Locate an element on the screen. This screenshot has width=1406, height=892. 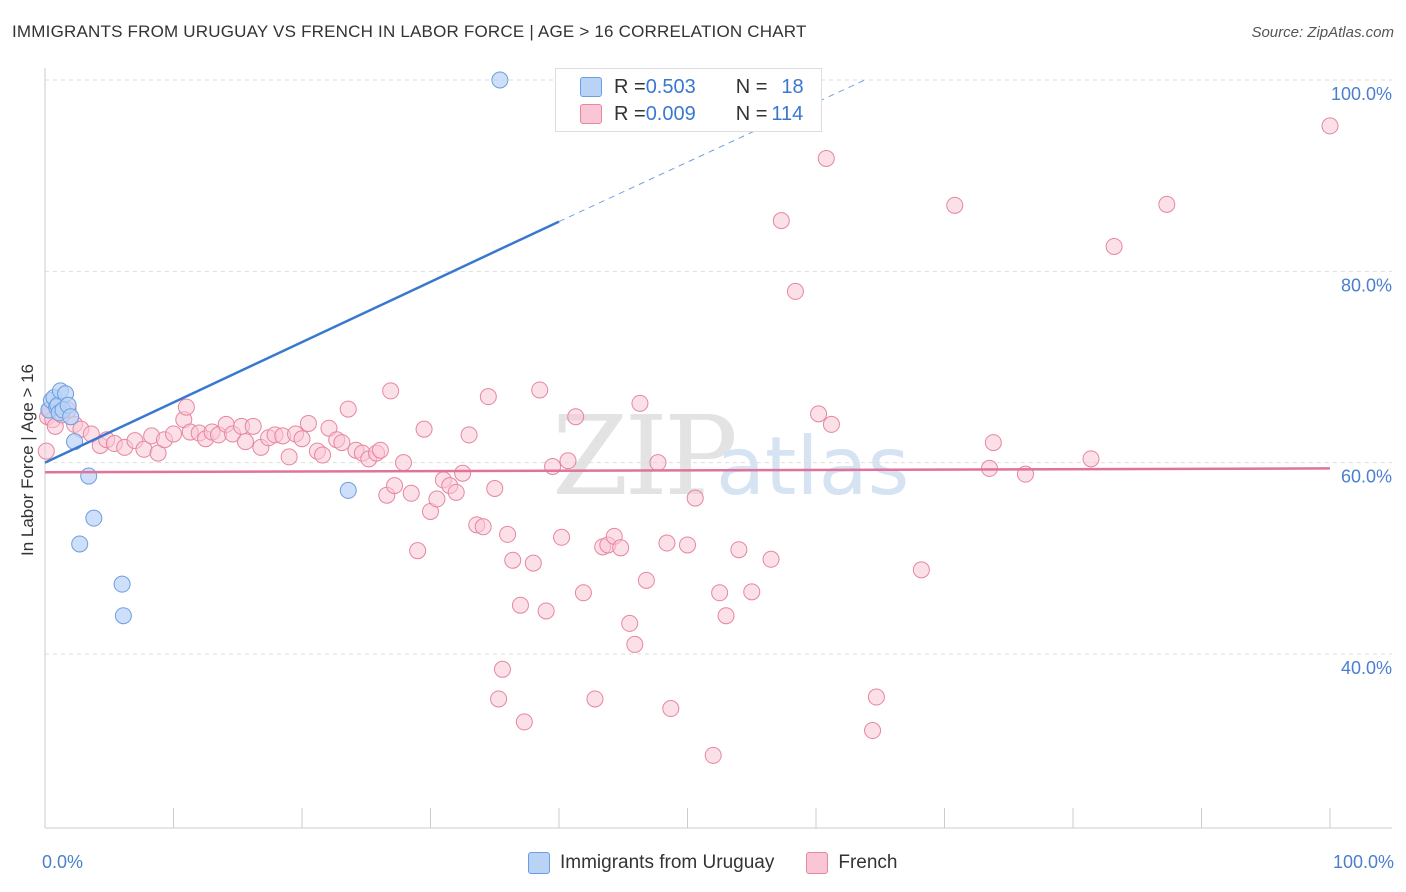
watermark-atlas: atlas is located at coordinates (813, 466).